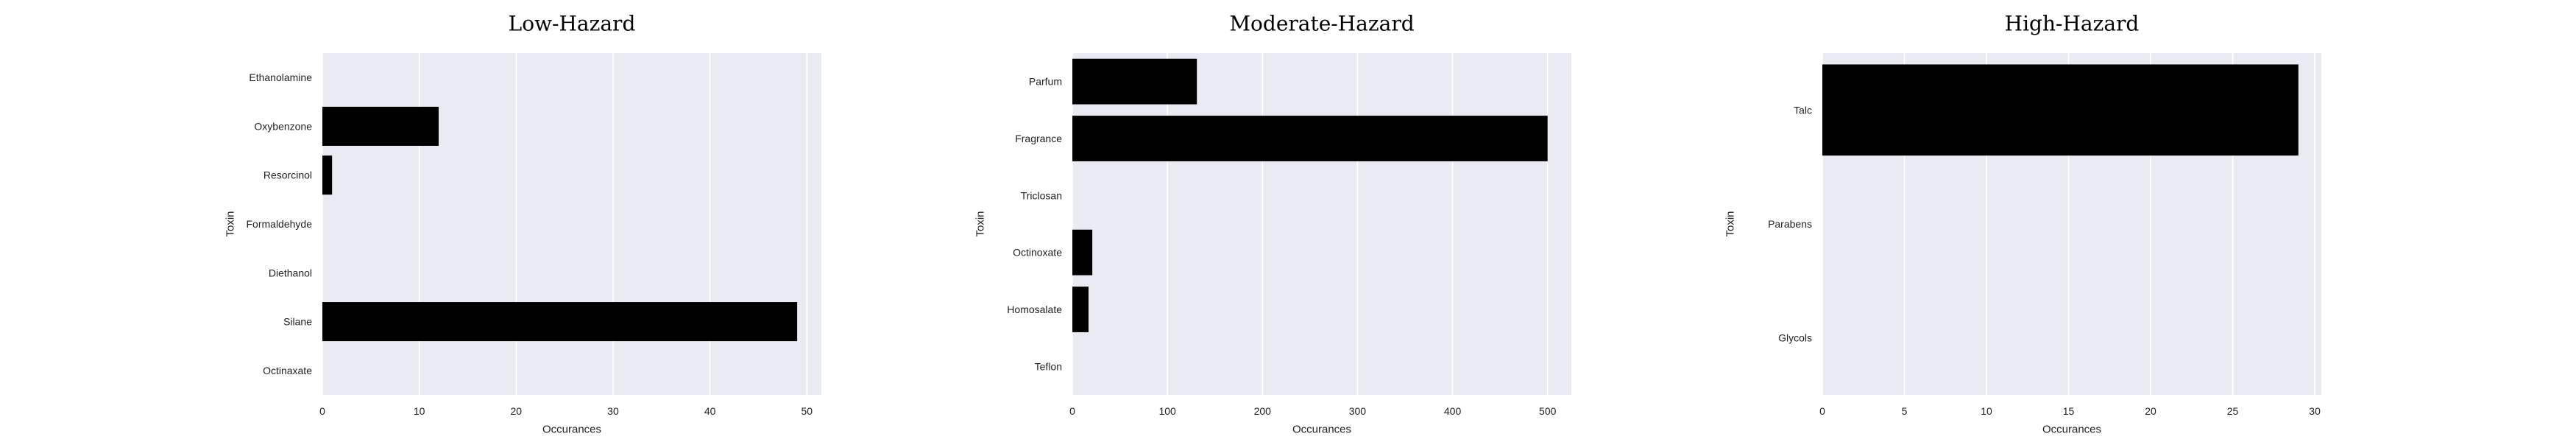 This screenshot has width=2576, height=442. I want to click on y-tick-label: Talc, so click(1803, 110).